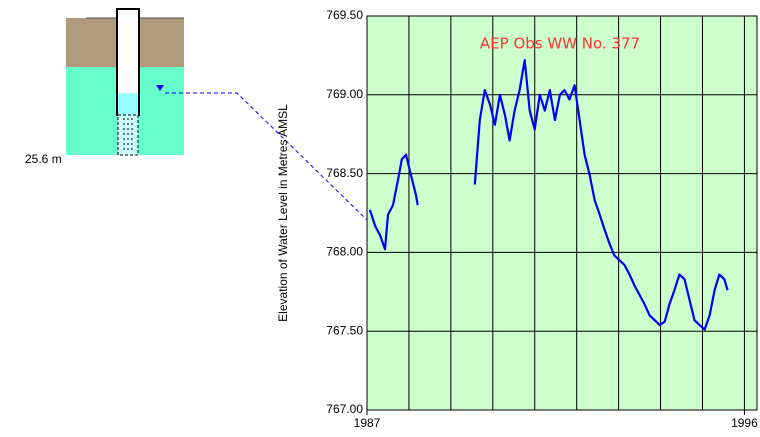  What do you see at coordinates (344, 173) in the screenshot?
I see `y-tick-label: 768.50` at bounding box center [344, 173].